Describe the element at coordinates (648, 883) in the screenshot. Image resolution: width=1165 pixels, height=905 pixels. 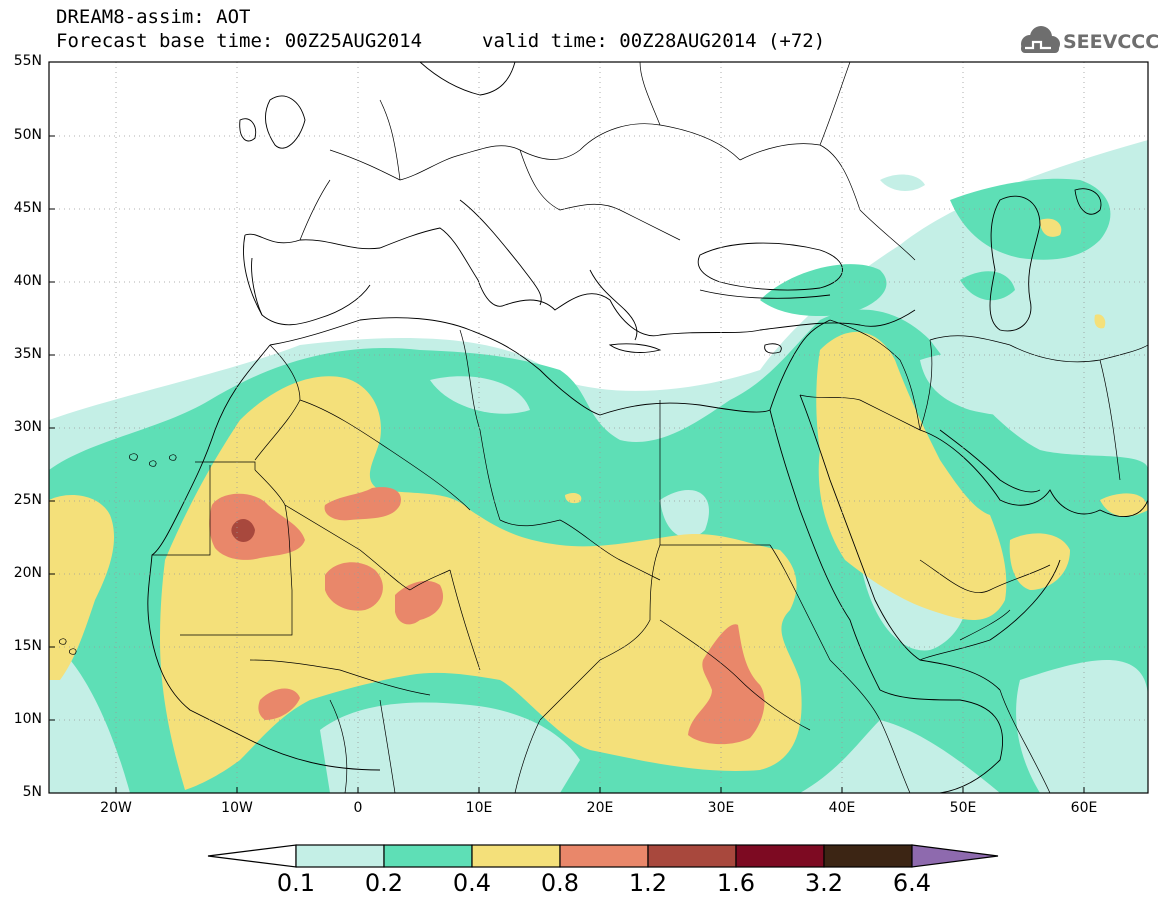
I see `colorbar-label: 1.2` at that location.